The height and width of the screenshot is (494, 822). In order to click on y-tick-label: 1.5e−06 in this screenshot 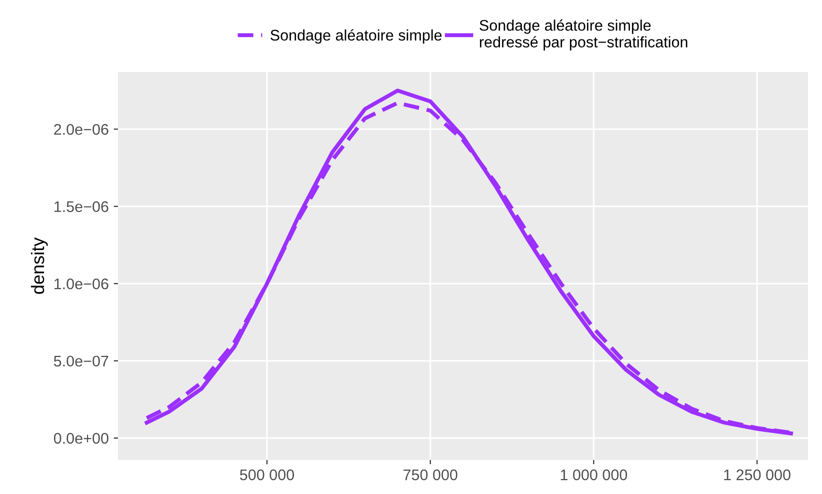, I will do `click(81, 206)`.